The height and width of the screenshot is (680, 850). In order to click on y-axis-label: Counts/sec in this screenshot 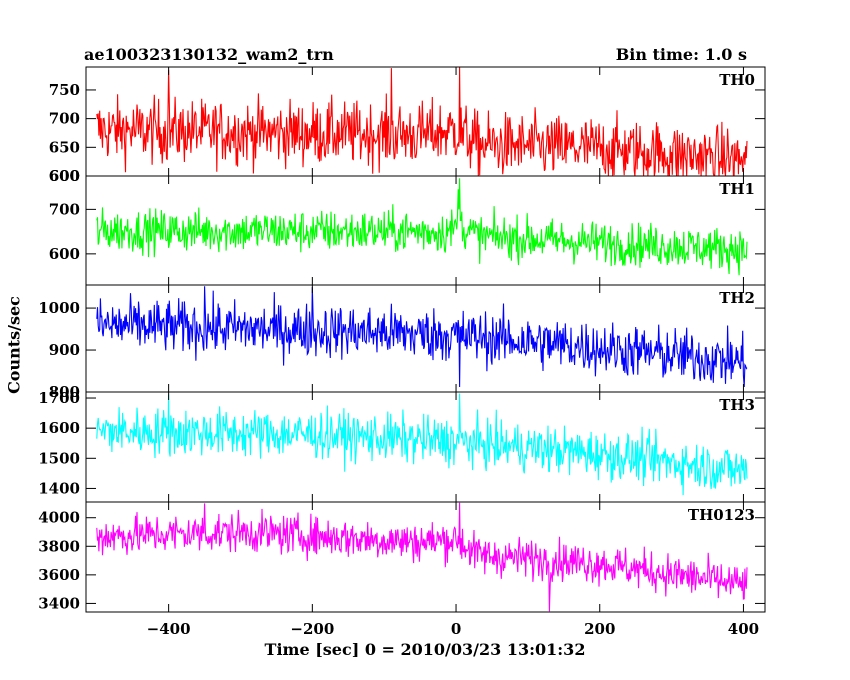, I will do `click(14, 345)`.